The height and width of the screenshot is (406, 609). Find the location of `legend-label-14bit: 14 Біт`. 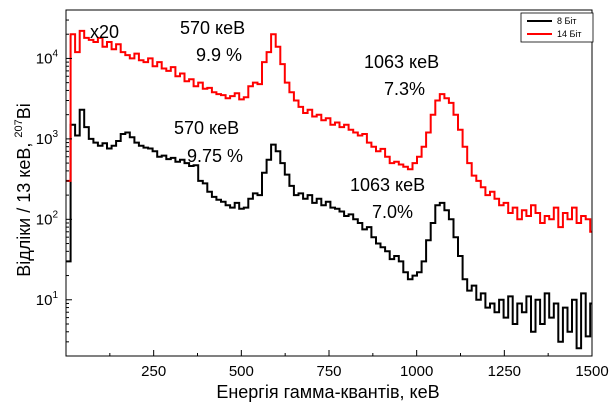

legend-label-14bit: 14 Біт is located at coordinates (569, 34).